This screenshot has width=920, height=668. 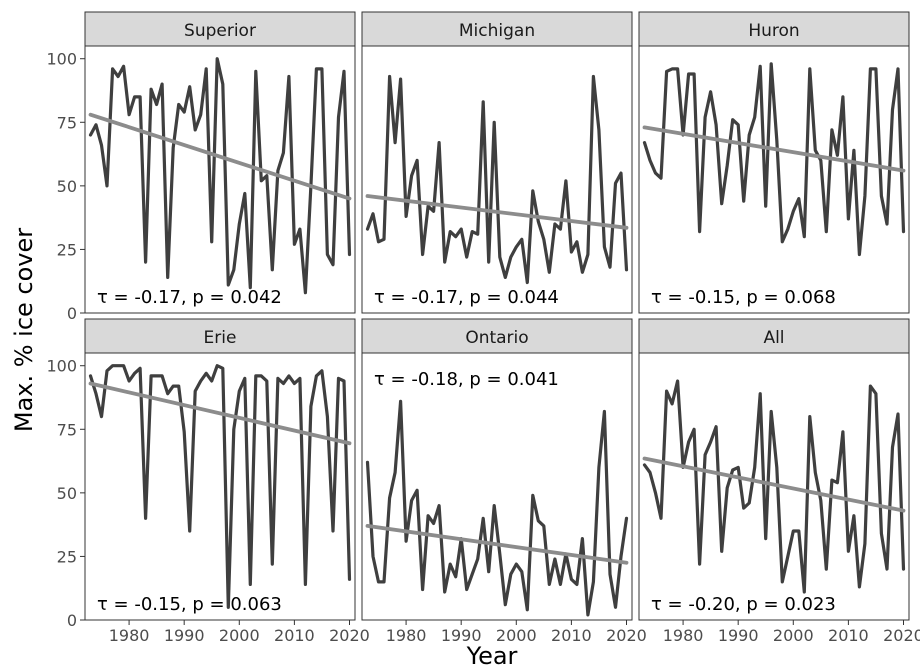 I want to click on panel-huron: Huron τ = -0.15, p = 0.068, so click(x=774, y=162).